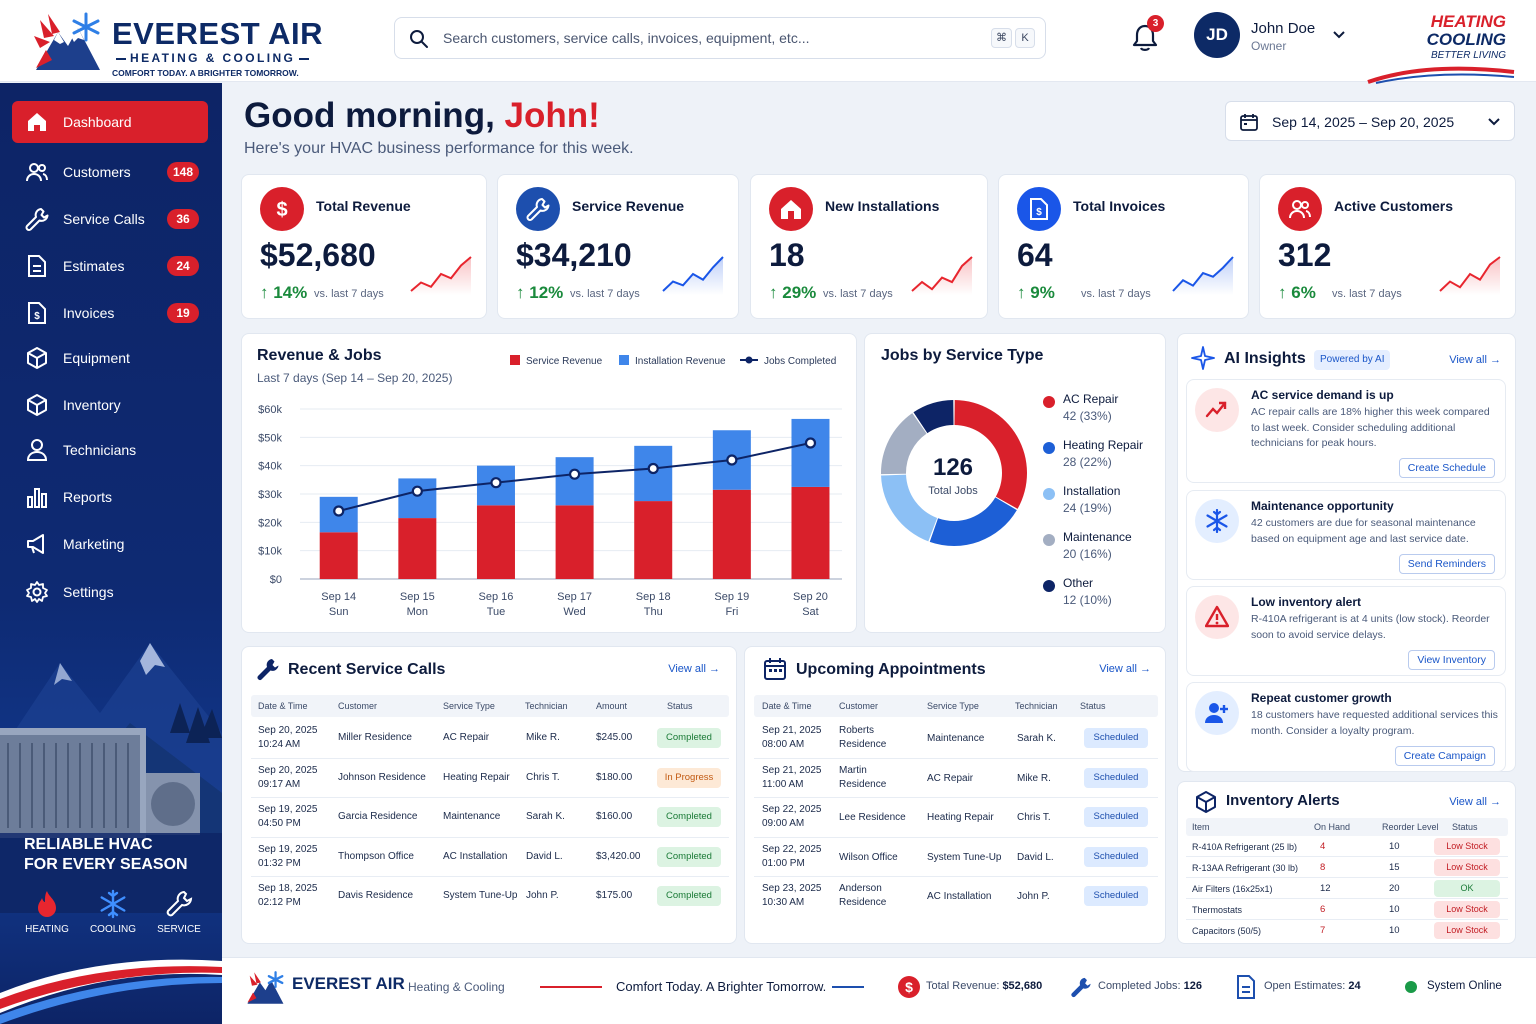 The height and width of the screenshot is (1024, 1536). Describe the element at coordinates (104, 219) in the screenshot. I see `sidebar-item-label: Service Calls` at that location.